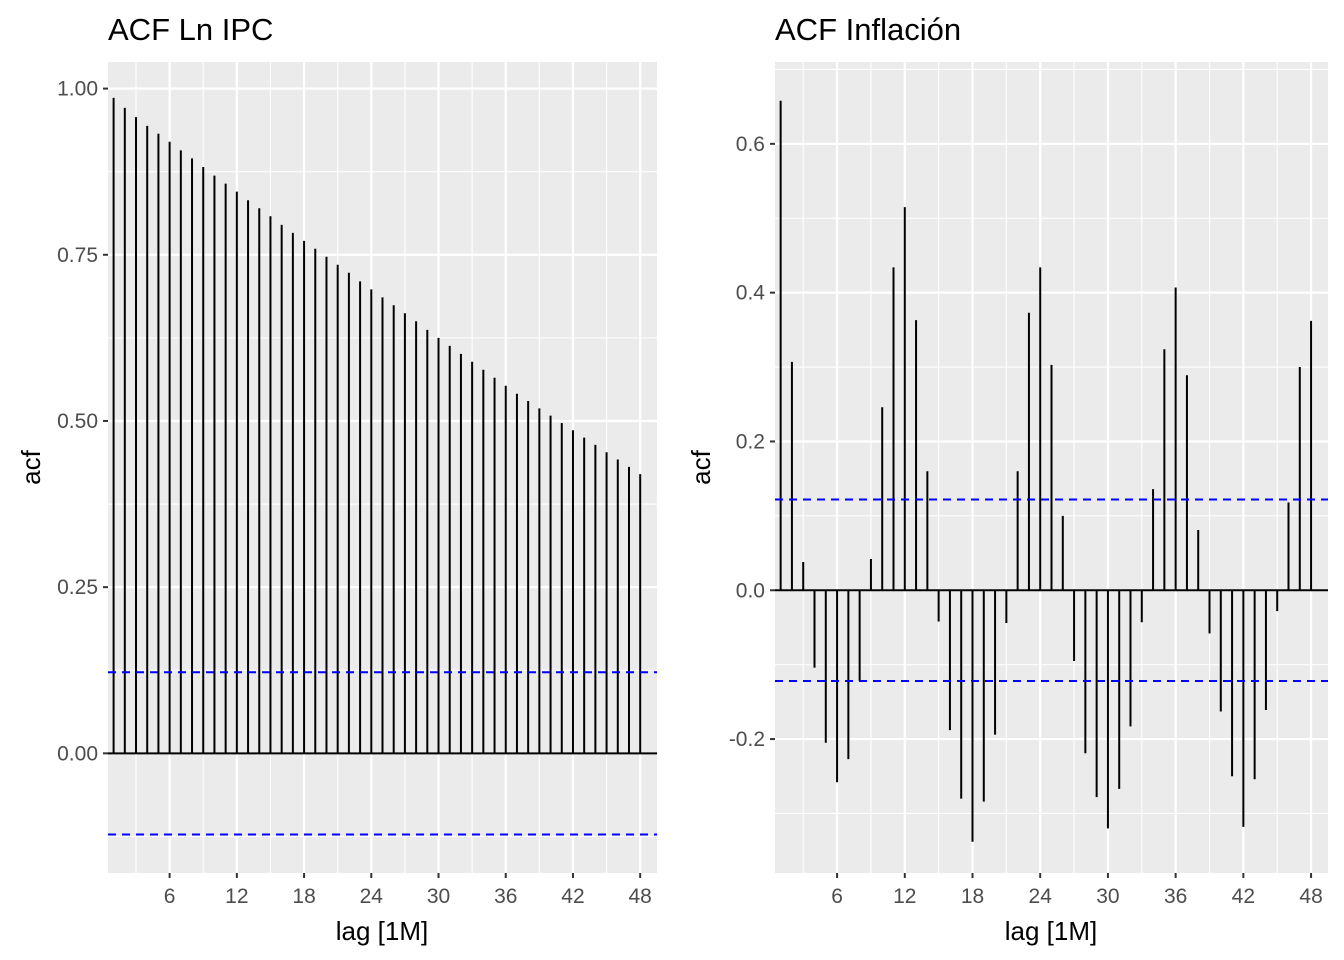 Image resolution: width=1344 pixels, height=960 pixels. I want to click on y-tick-label: 0.2, so click(750, 441).